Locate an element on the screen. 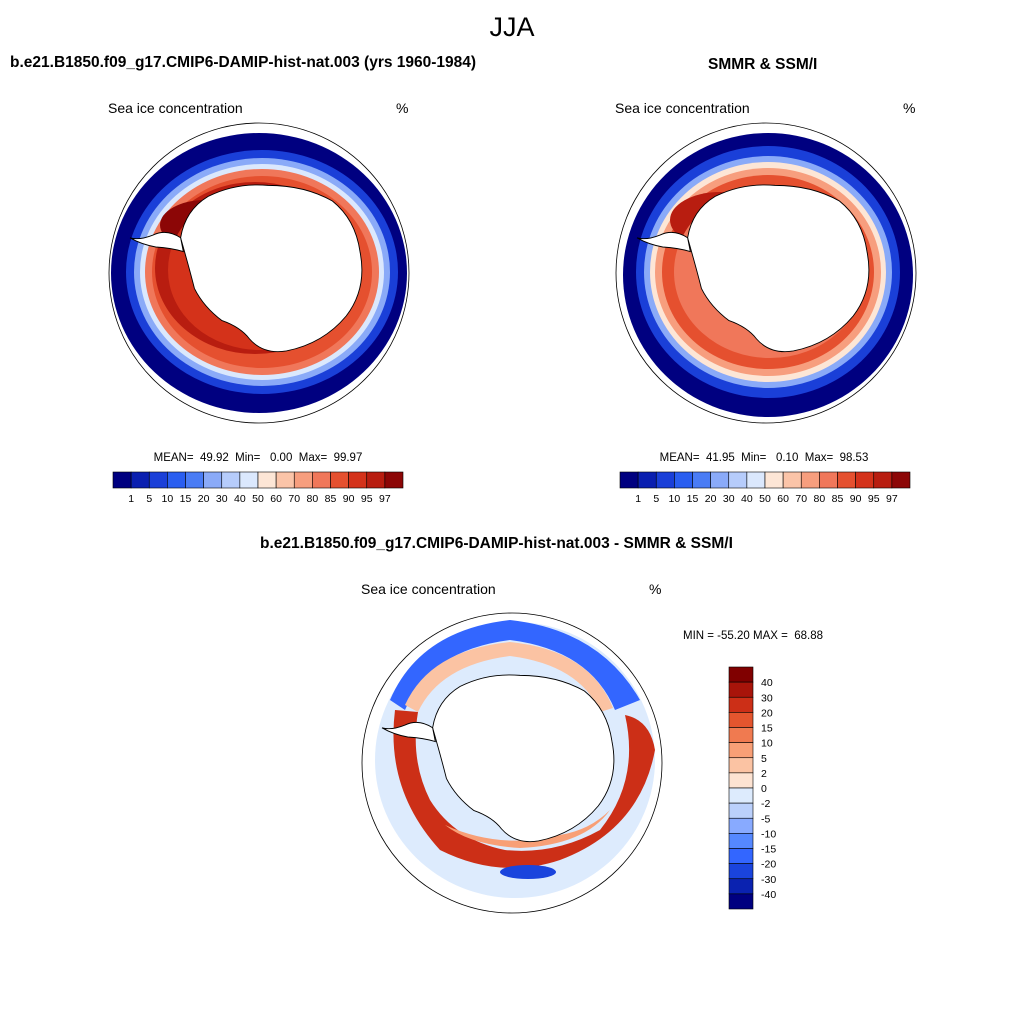 This screenshot has height=1024, width=1024. right-colorbar-tick-label: 97 is located at coordinates (892, 499).